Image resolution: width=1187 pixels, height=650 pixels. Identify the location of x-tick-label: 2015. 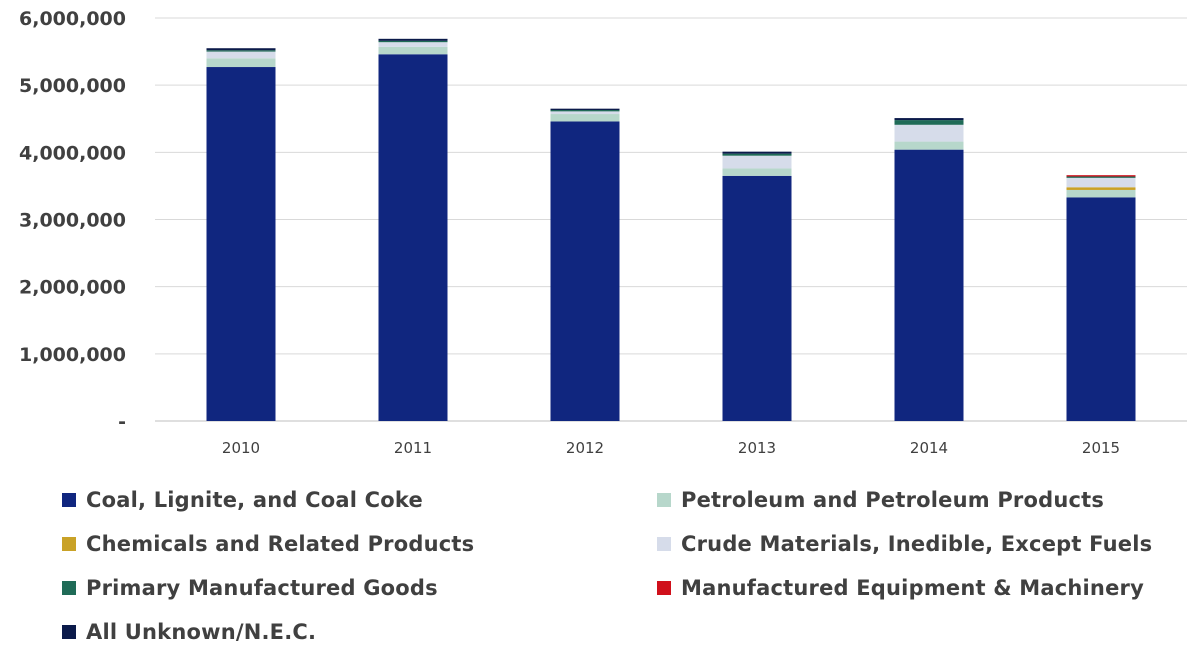
(1101, 448).